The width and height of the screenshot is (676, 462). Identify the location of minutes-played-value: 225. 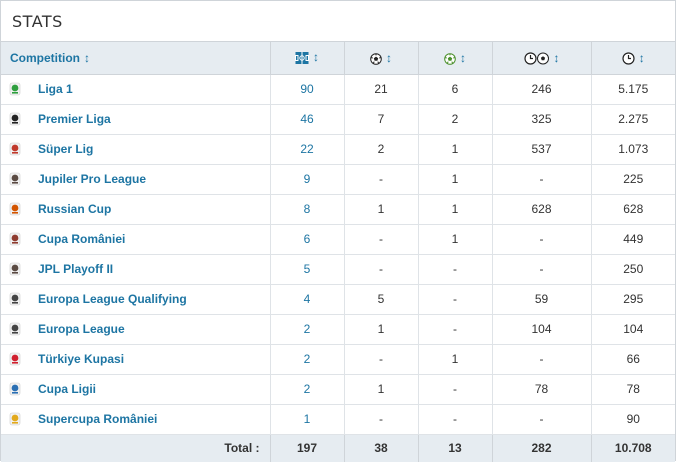
(633, 179).